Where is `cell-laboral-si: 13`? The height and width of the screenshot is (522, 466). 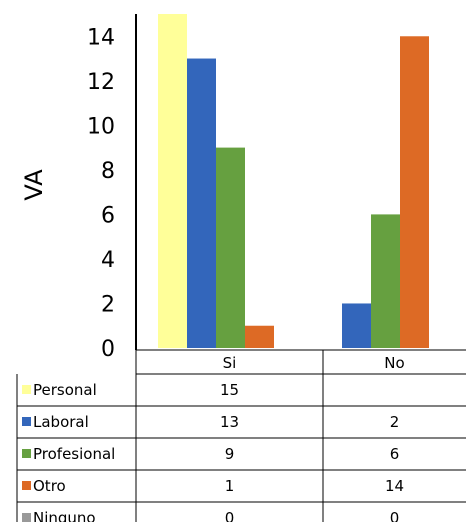
cell-laboral-si: 13 is located at coordinates (229, 422).